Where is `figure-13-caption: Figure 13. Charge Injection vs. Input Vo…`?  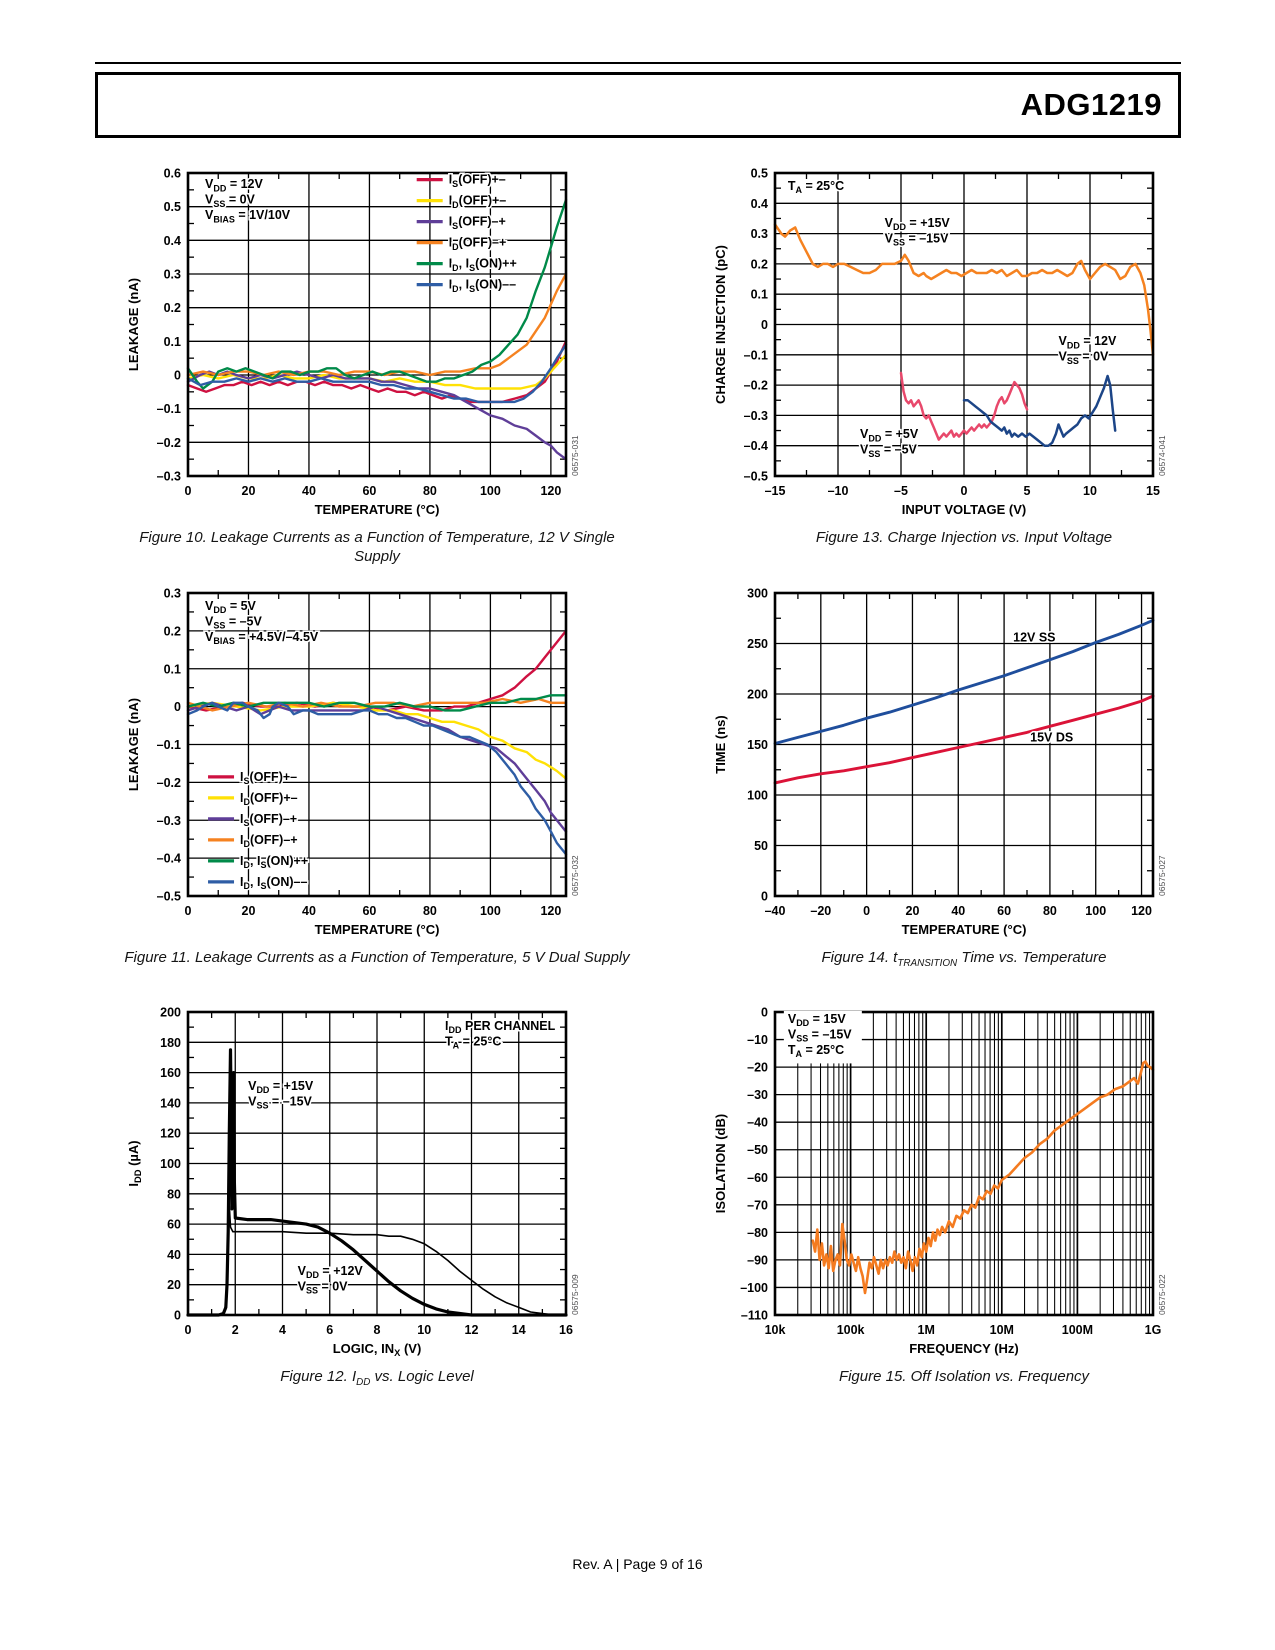
figure-13-caption: Figure 13. Charge Injection vs. Input Vo… is located at coordinates (964, 537).